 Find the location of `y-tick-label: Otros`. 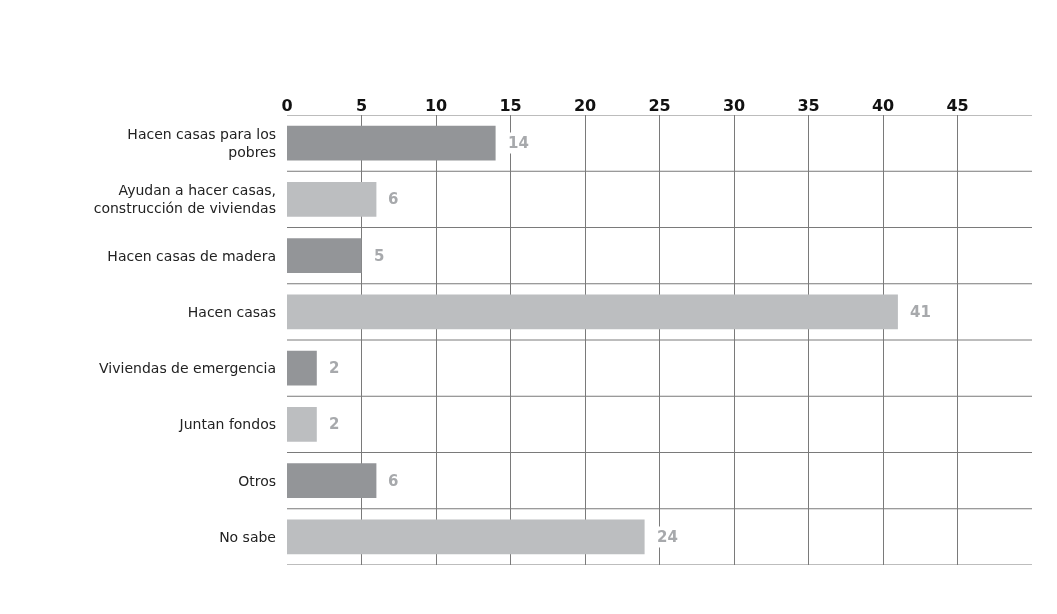

y-tick-label: Otros is located at coordinates (257, 480).